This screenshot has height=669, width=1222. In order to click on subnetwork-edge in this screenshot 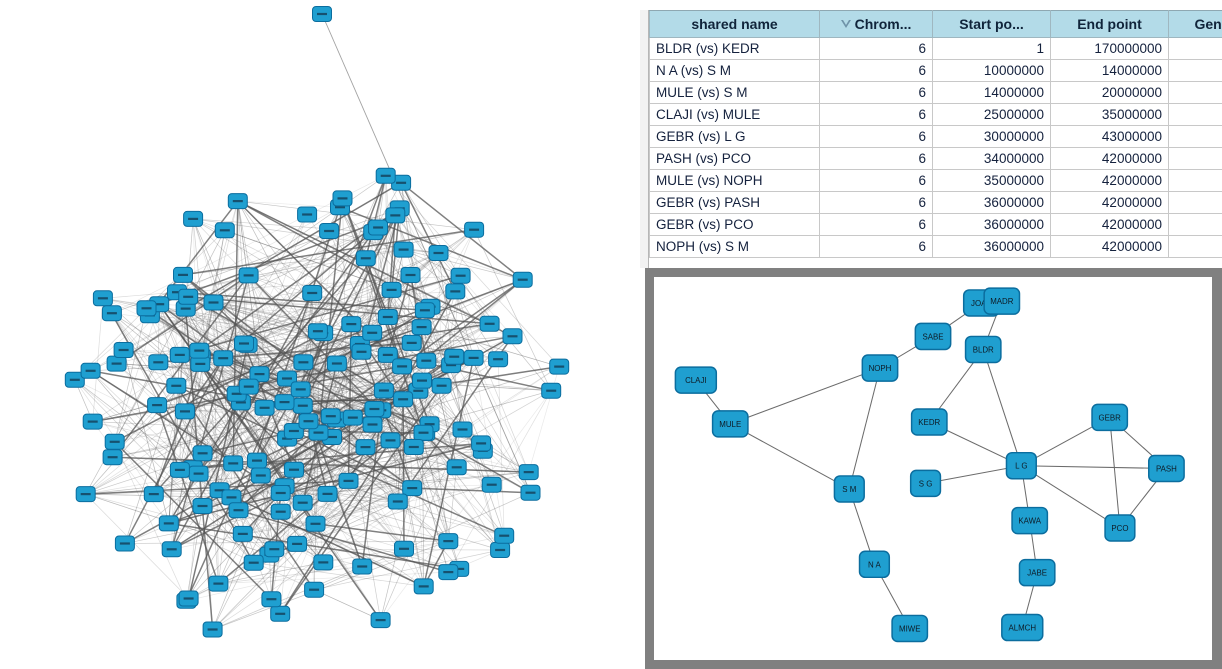, I will do `click(1115, 473)`.